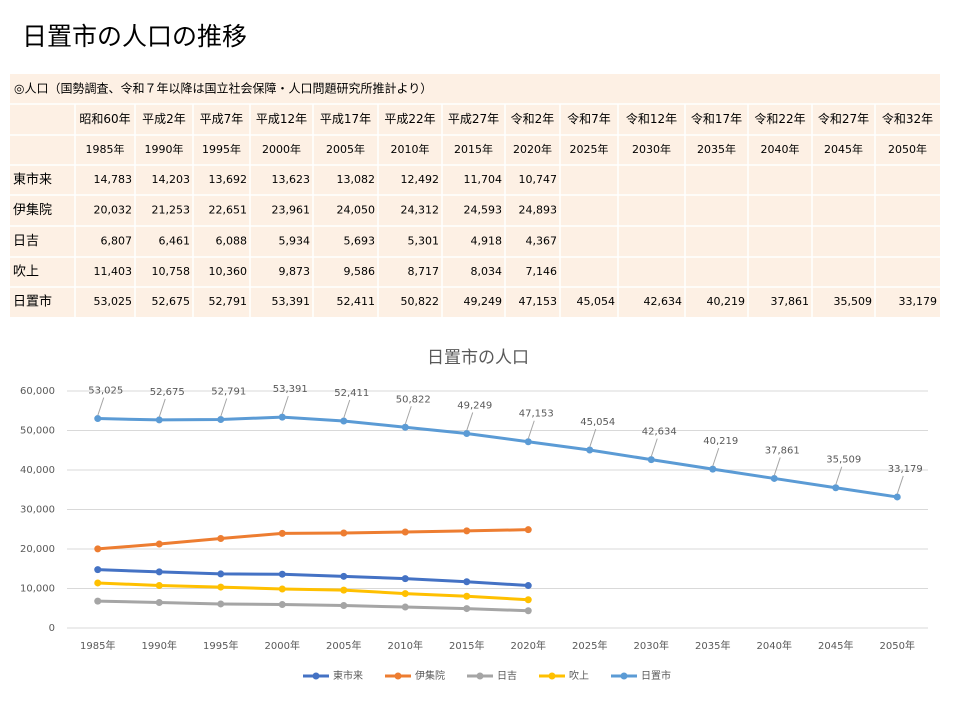 This screenshot has height=724, width=960. What do you see at coordinates (290, 389) in the screenshot?
I see `data-label: 53,391` at bounding box center [290, 389].